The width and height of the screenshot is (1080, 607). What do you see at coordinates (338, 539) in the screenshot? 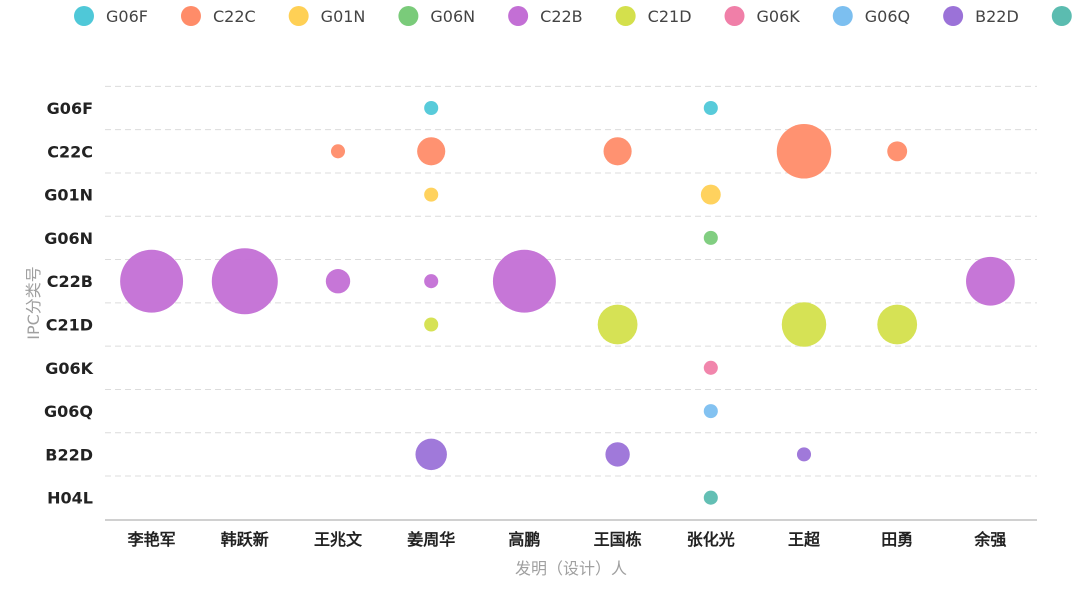
I see `x-tick-label: 王兆文` at bounding box center [338, 539].